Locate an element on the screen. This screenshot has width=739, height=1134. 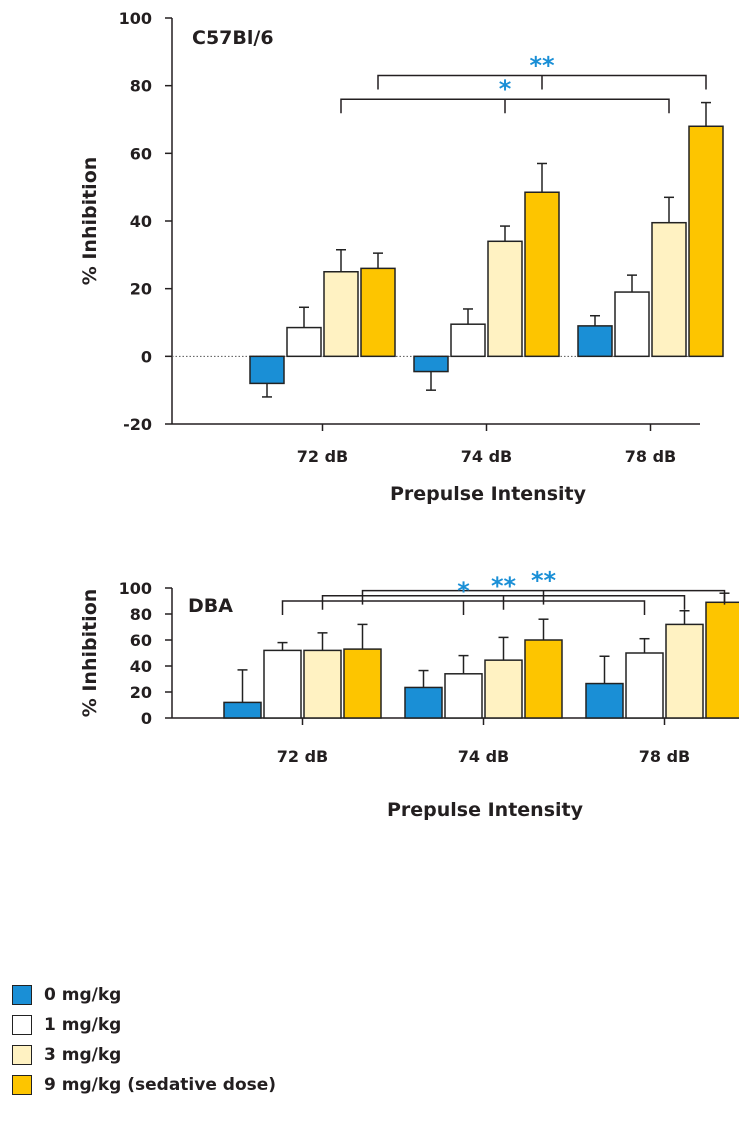
legend-label: 9 mg/kg (sedative dose) is located at coordinates (160, 1085).